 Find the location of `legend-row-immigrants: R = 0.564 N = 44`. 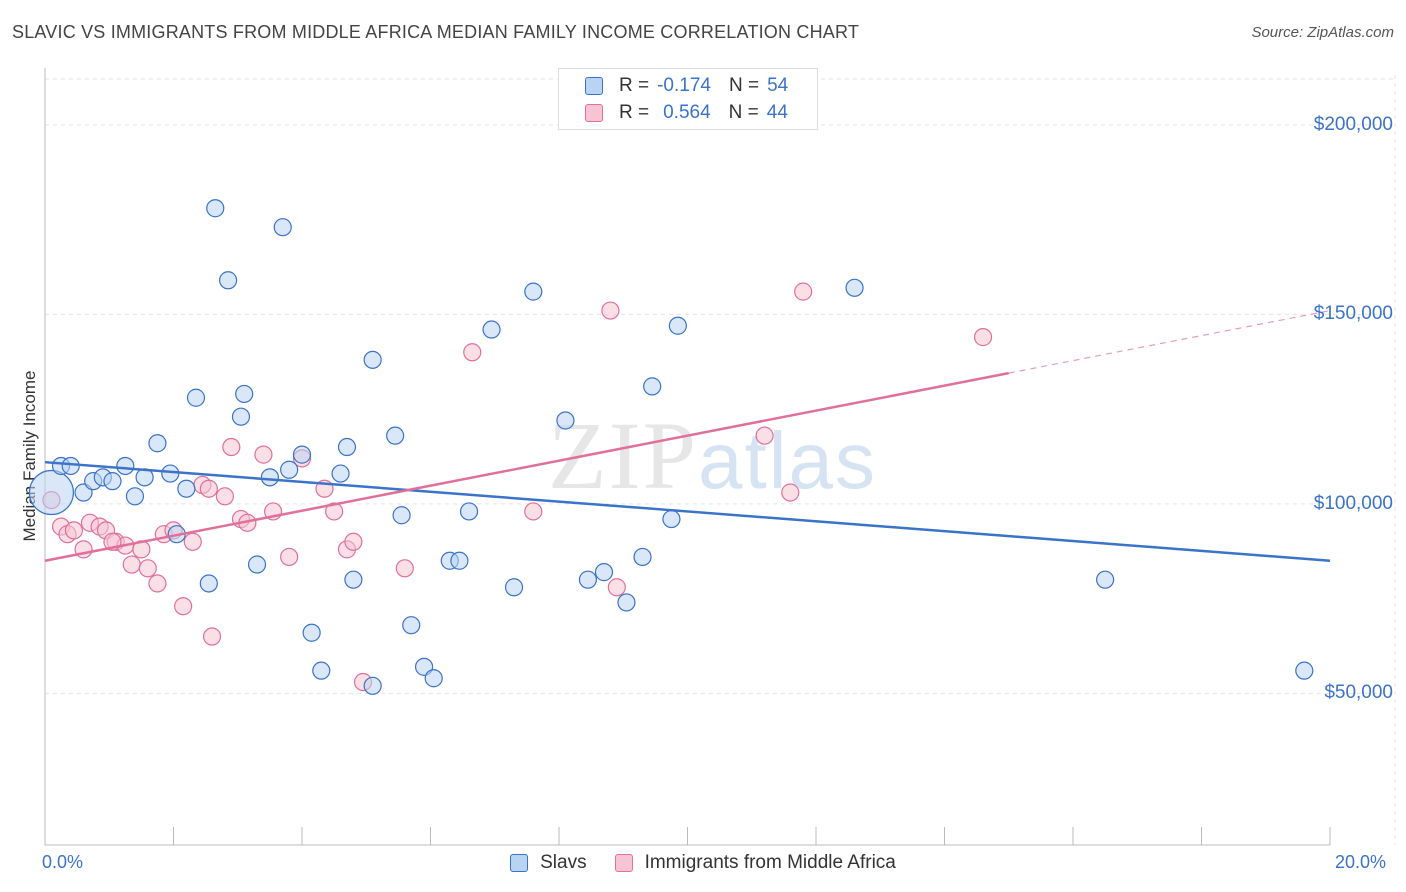

legend-row-immigrants: R = 0.564 N = 44 is located at coordinates (686, 113).